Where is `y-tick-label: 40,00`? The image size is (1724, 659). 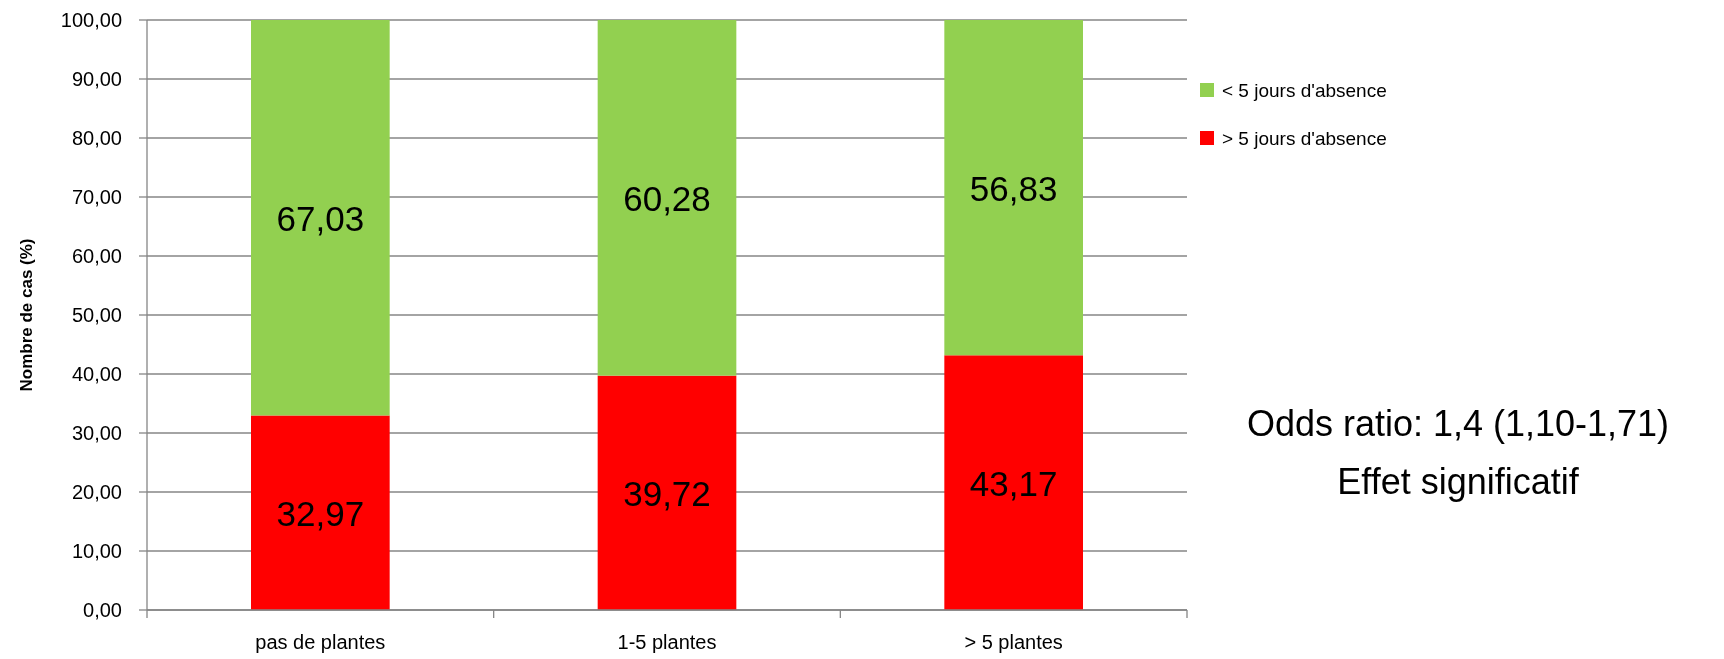
y-tick-label: 40,00 is located at coordinates (96, 374).